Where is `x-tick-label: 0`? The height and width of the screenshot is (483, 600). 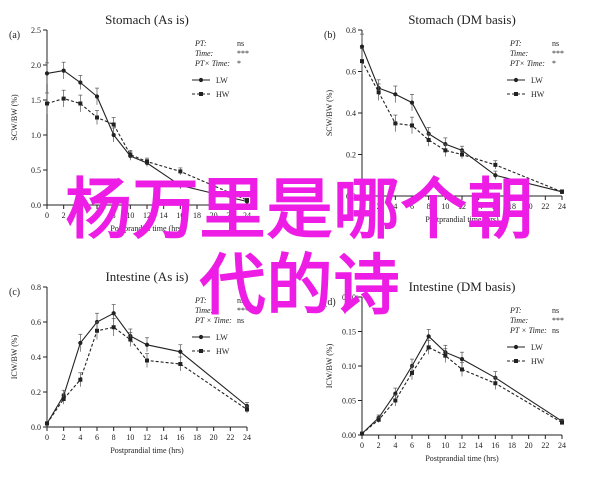 x-tick-label: 0 is located at coordinates (362, 206).